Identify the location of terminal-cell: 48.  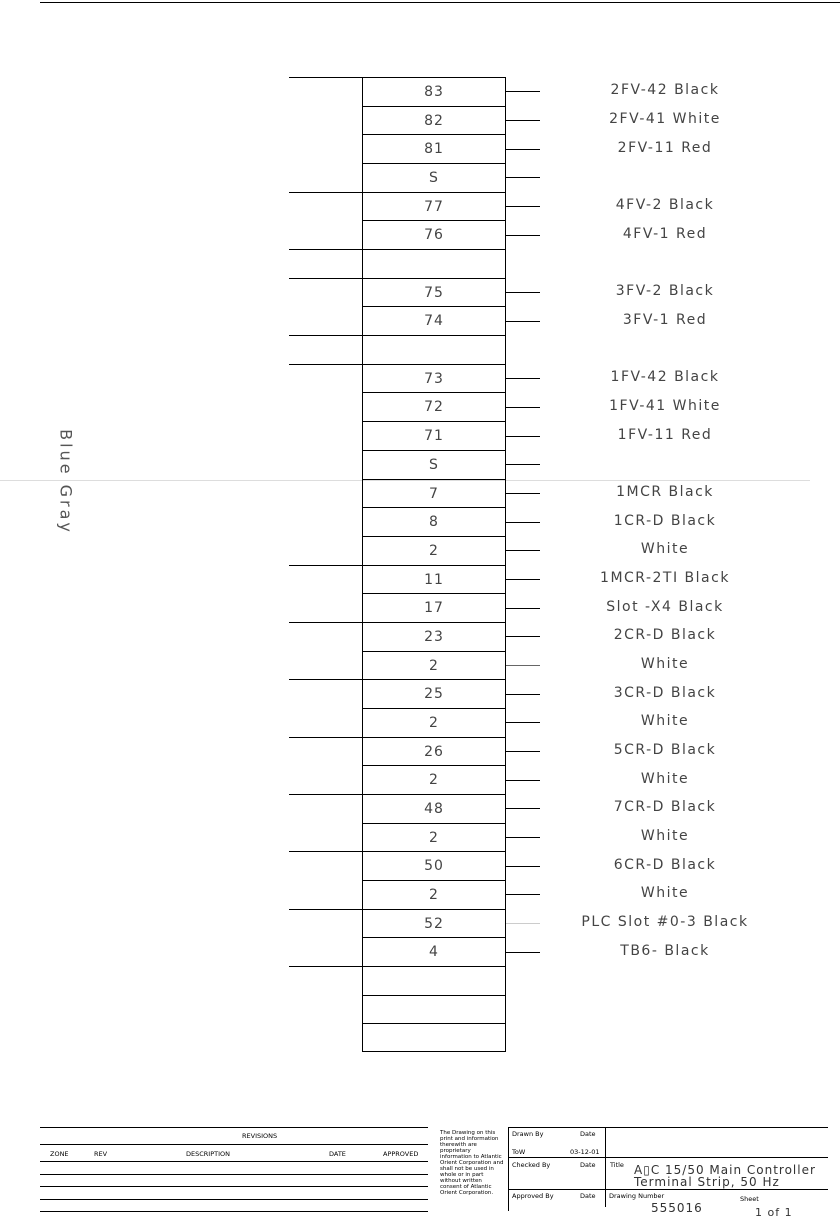
(434, 808).